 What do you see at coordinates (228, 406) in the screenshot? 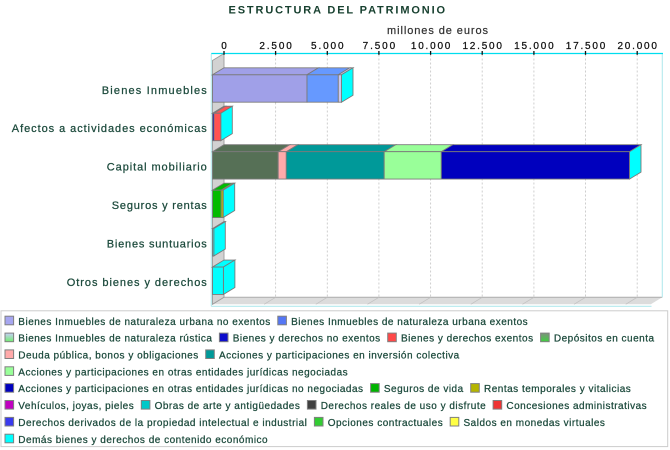
I see `svg-text: Obras de arte y antigüedades` at bounding box center [228, 406].